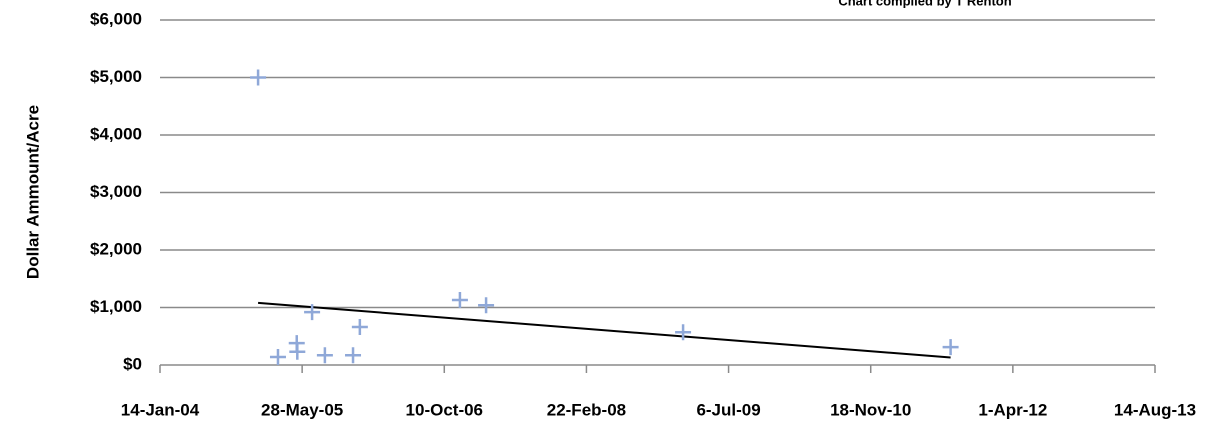 This screenshot has width=1212, height=424. Describe the element at coordinates (870, 409) in the screenshot. I see `x-tick-label: 18-Nov-10` at that location.